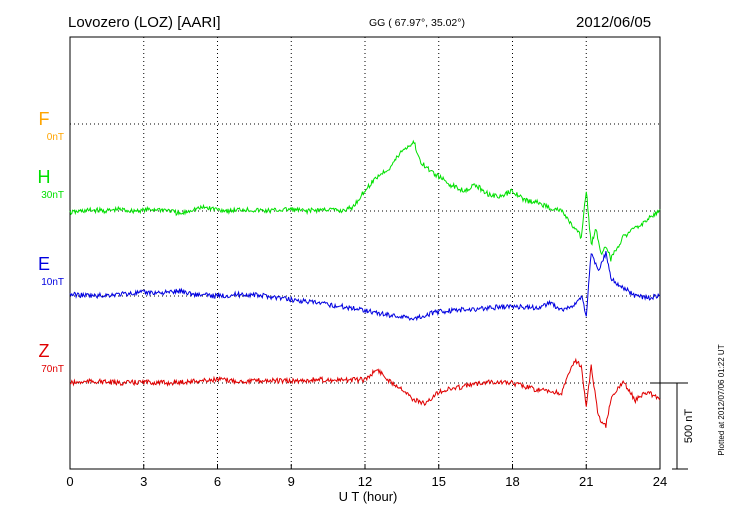 Image resolution: width=730 pixels, height=520 pixels. I want to click on scale-bar-label: 500 nT, so click(689, 426).